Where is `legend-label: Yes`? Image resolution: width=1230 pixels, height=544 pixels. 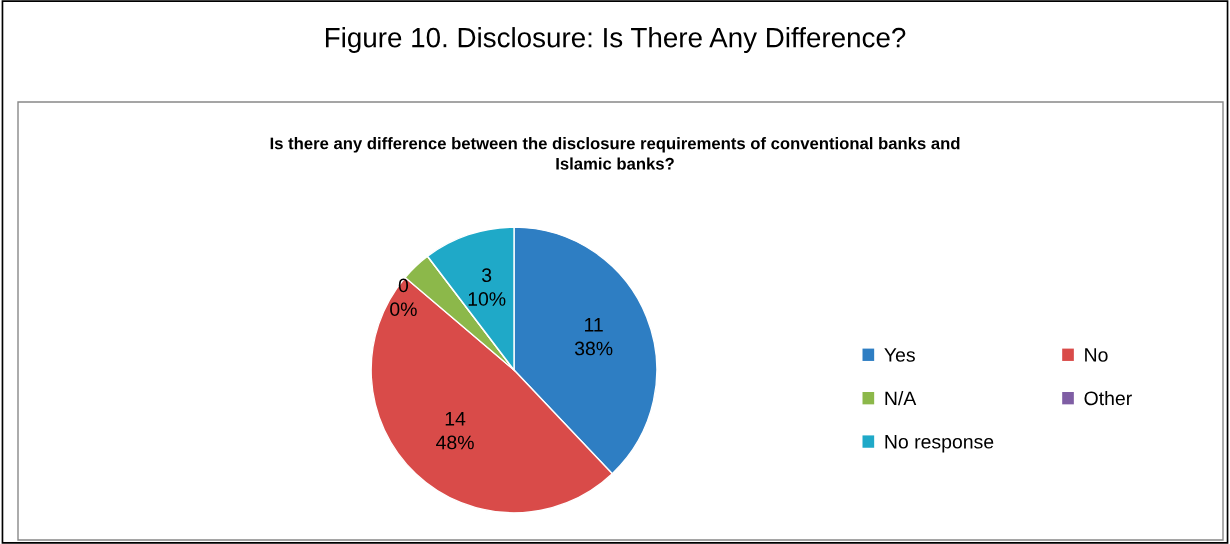 legend-label: Yes is located at coordinates (899, 355).